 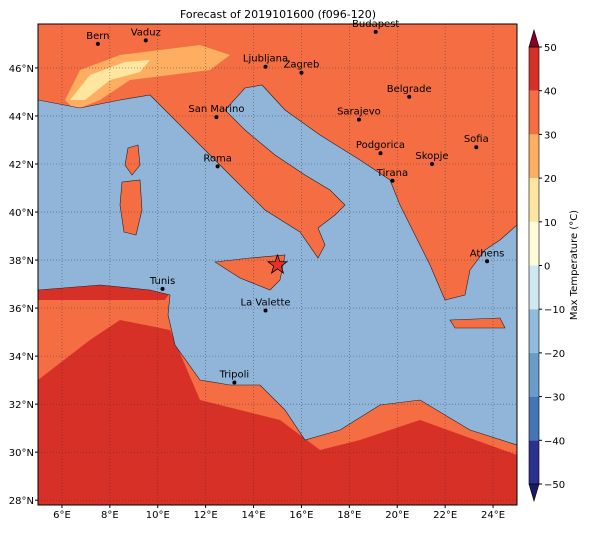 I want to click on lat-tick-label: 30°N, so click(x=21, y=453).